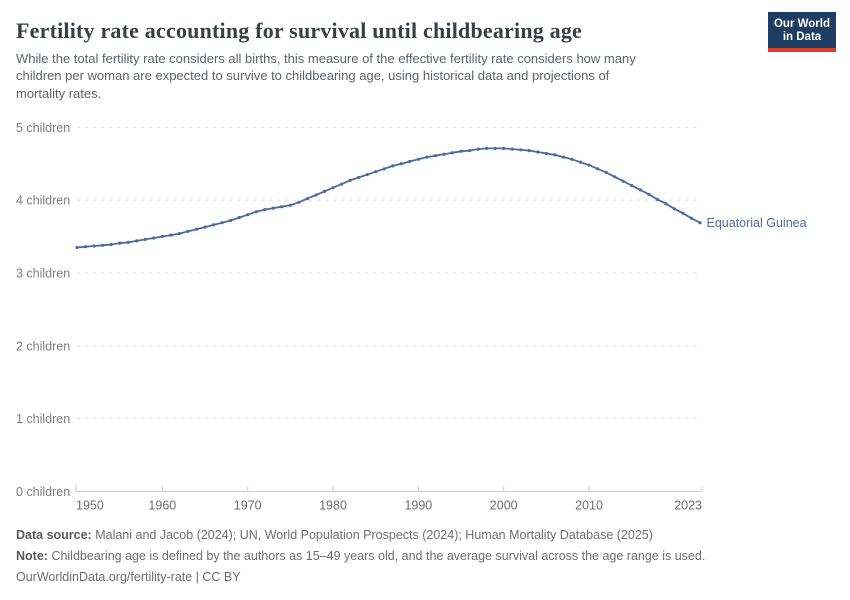 This screenshot has height=600, width=850. What do you see at coordinates (43, 273) in the screenshot?
I see `y-tick-label: 3 children` at bounding box center [43, 273].